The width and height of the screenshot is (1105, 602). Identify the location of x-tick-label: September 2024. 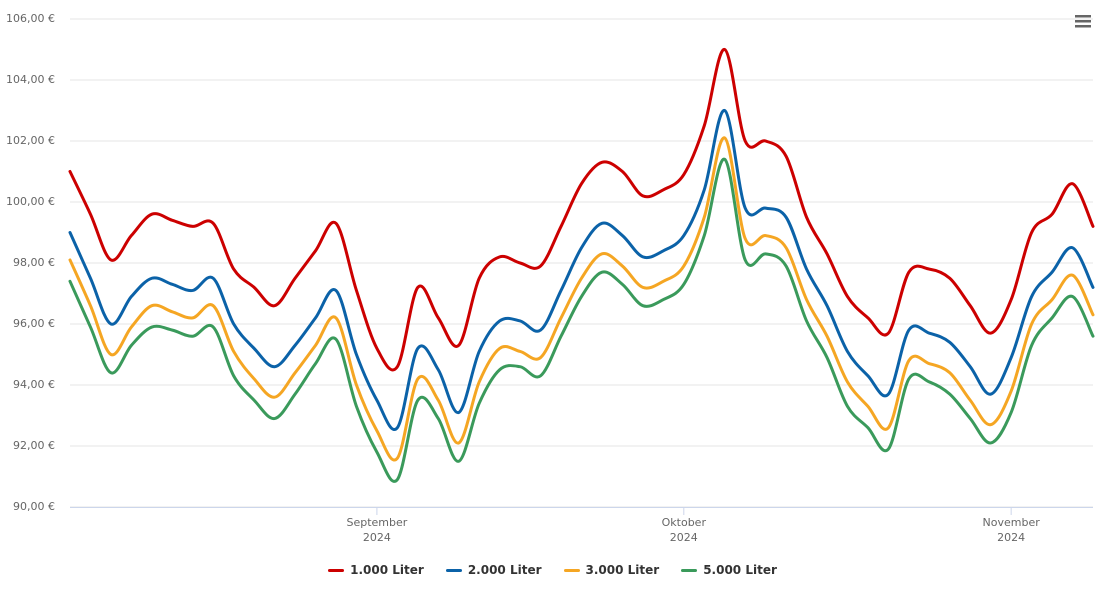
(377, 530).